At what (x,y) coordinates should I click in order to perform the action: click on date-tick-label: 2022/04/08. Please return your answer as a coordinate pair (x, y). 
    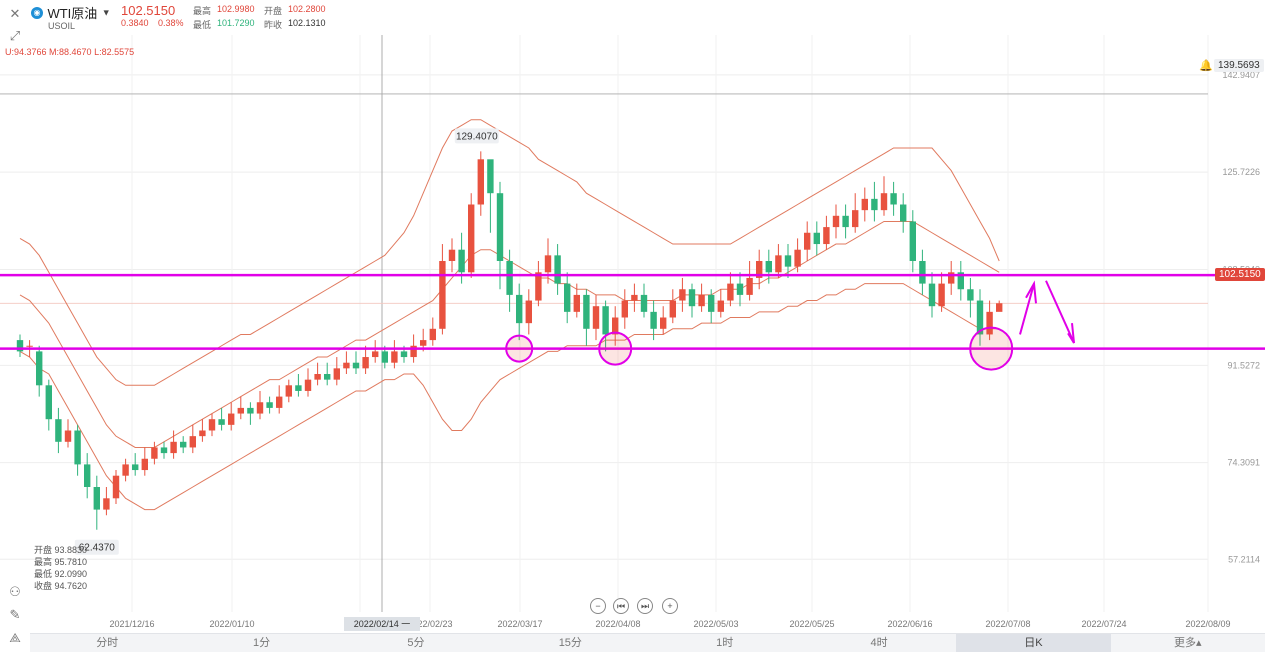
    Looking at the image, I should click on (617, 624).